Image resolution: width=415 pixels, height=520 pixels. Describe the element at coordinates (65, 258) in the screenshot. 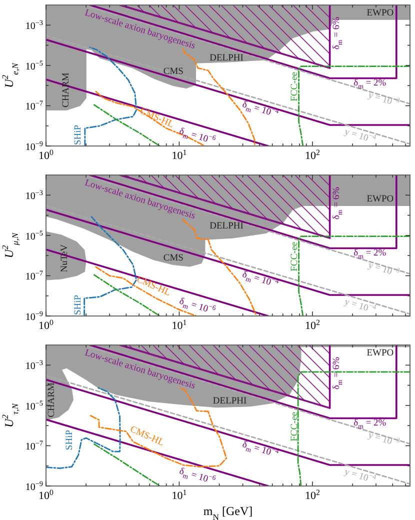

I see `annotation: NuTeV` at that location.